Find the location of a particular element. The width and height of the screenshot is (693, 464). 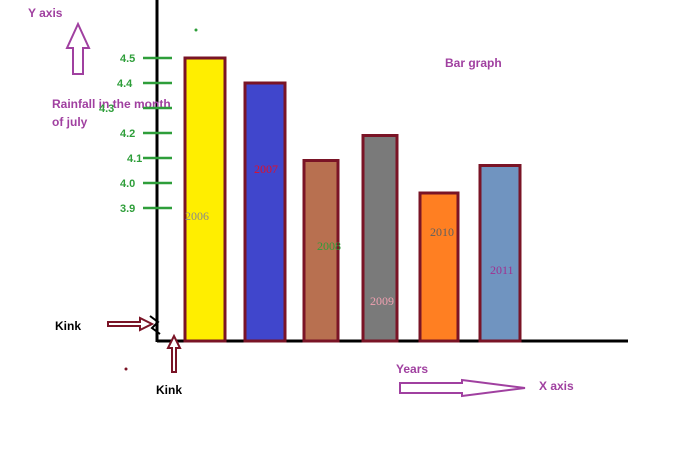

bar-label-2008: 2008 is located at coordinates (329, 246).